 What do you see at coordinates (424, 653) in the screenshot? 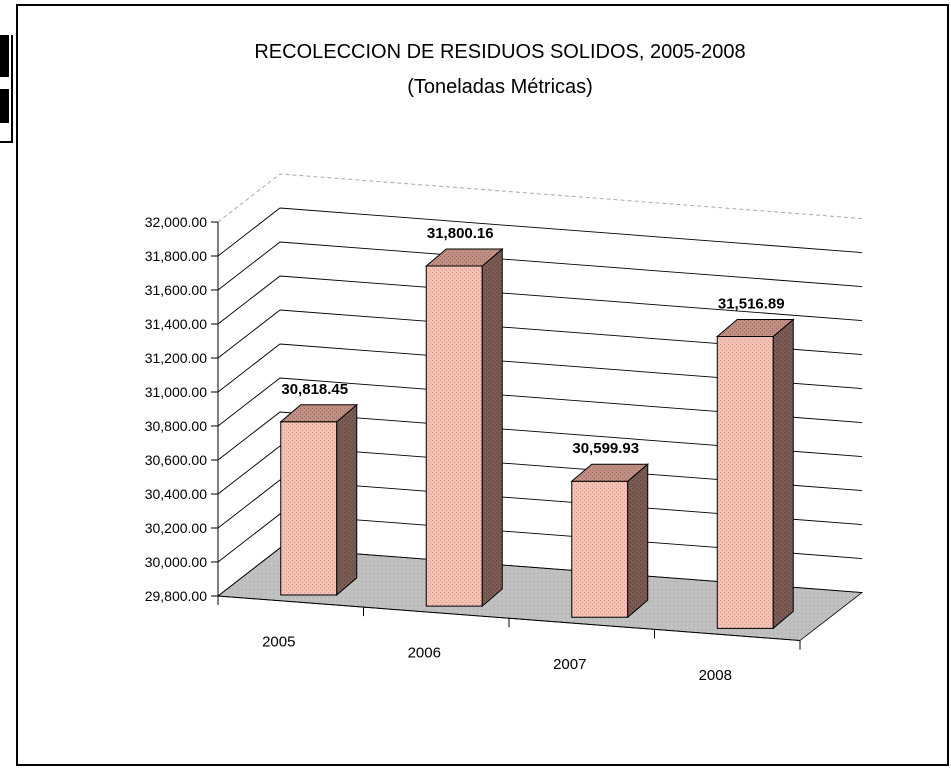
I see `x-tick-label: 2006` at bounding box center [424, 653].